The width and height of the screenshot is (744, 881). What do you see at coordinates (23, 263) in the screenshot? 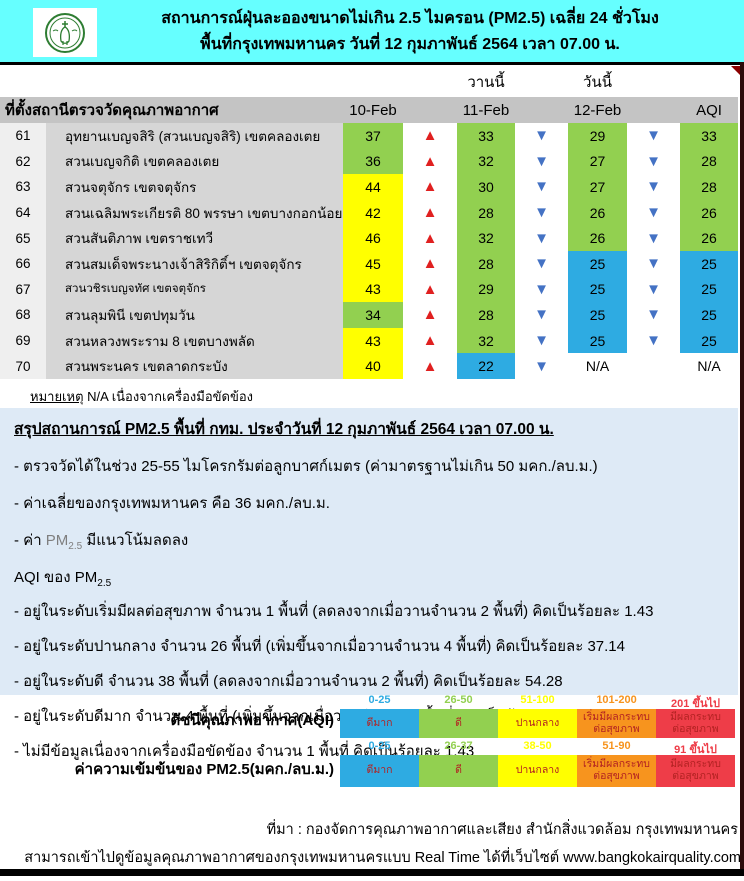
I see `station-id: 66` at bounding box center [23, 263].